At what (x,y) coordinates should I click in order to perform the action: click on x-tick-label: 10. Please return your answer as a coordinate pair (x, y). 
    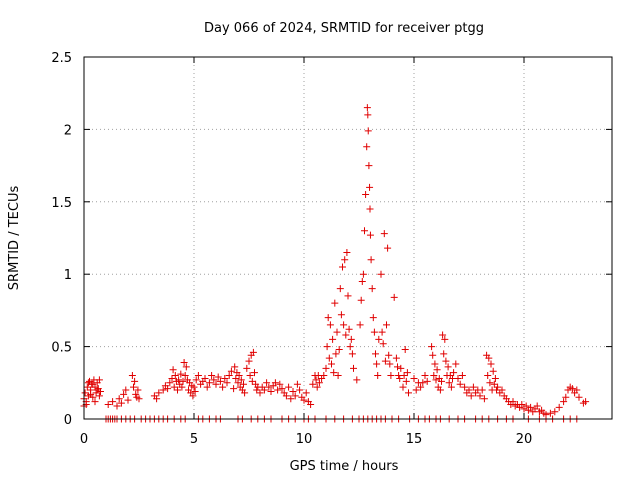
    Looking at the image, I should click on (304, 439).